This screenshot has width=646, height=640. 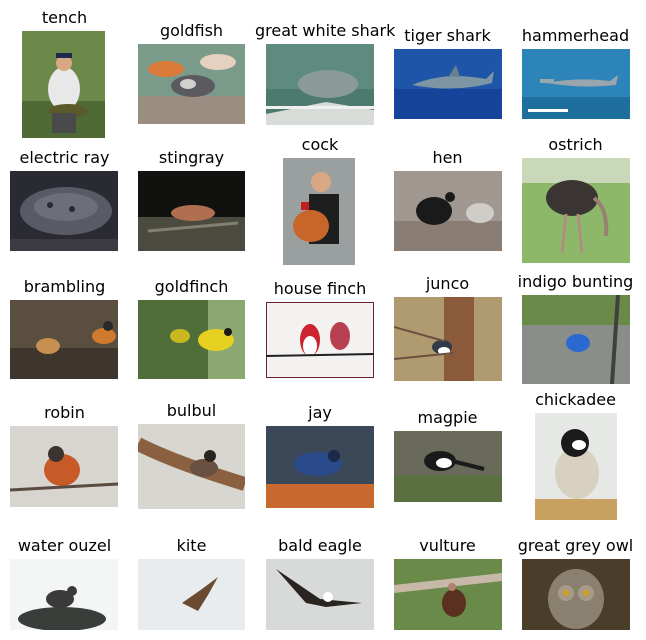 I want to click on thumb-great-white-shark, so click(x=320, y=84).